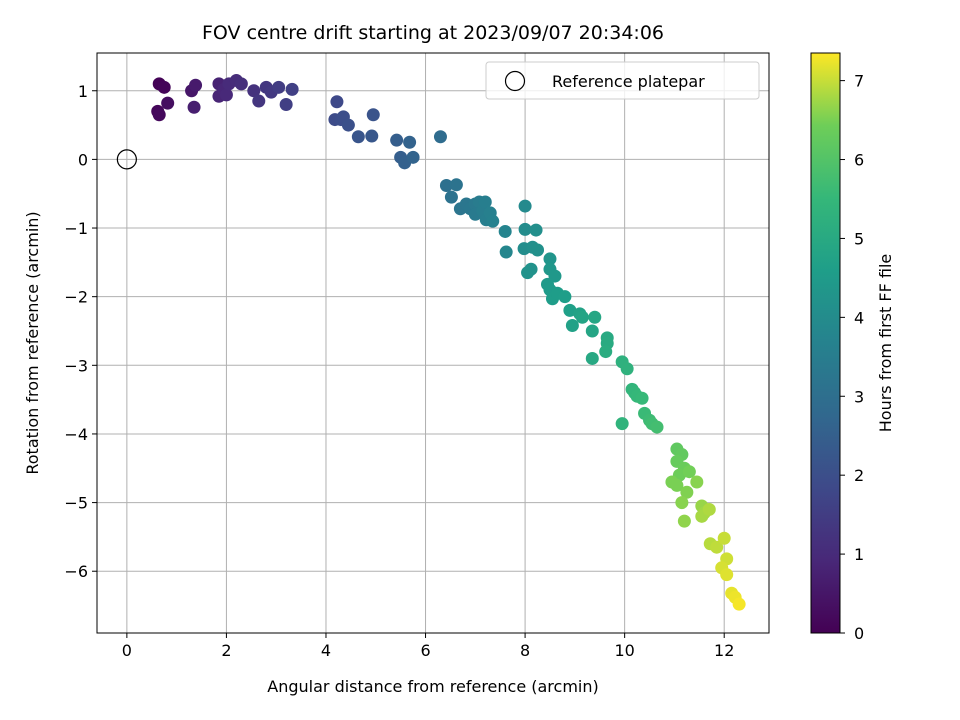  What do you see at coordinates (226, 650) in the screenshot?
I see `x-tick-label: 2` at bounding box center [226, 650].